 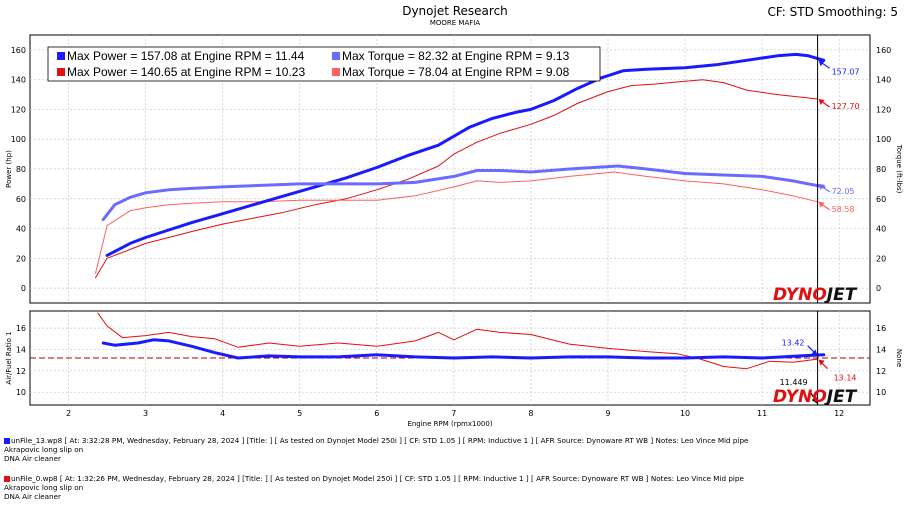 I want to click on y-tick-label-left: 16, so click(x=21, y=328).